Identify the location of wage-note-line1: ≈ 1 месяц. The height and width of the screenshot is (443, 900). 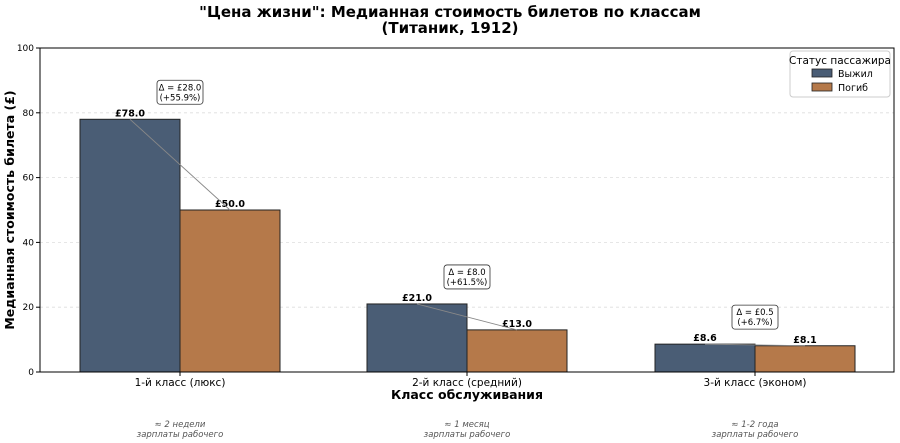
(466, 425).